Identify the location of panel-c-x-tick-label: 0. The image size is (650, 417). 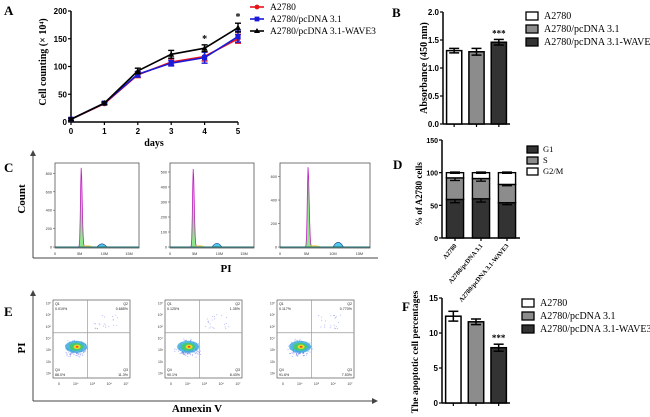
(280, 254).